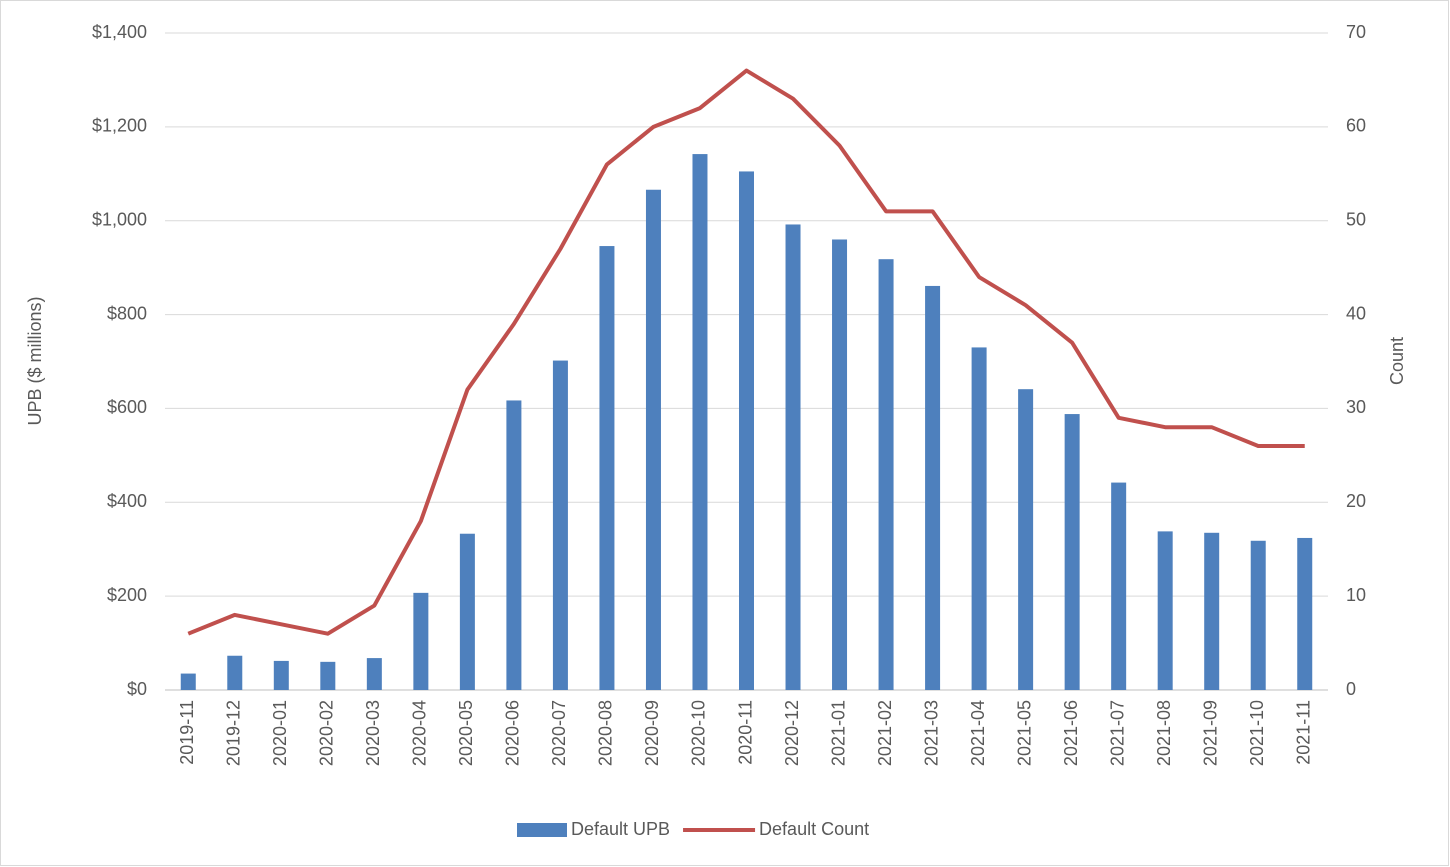  What do you see at coordinates (1356, 126) in the screenshot?
I see `y2-tick-label: 60` at bounding box center [1356, 126].